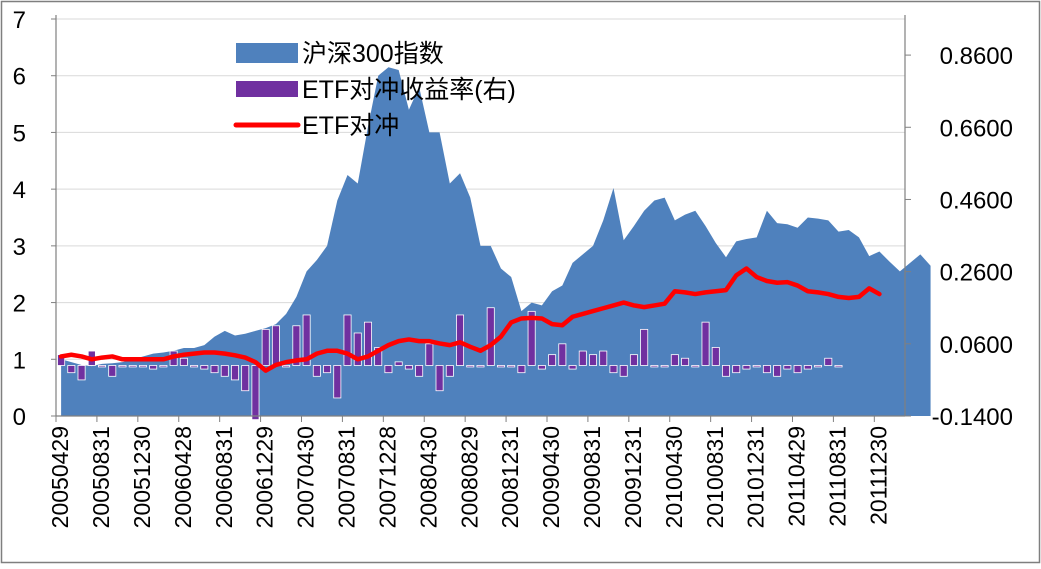  What do you see at coordinates (756, 477) in the screenshot?
I see `x-tick-label: 20101231` at bounding box center [756, 477].